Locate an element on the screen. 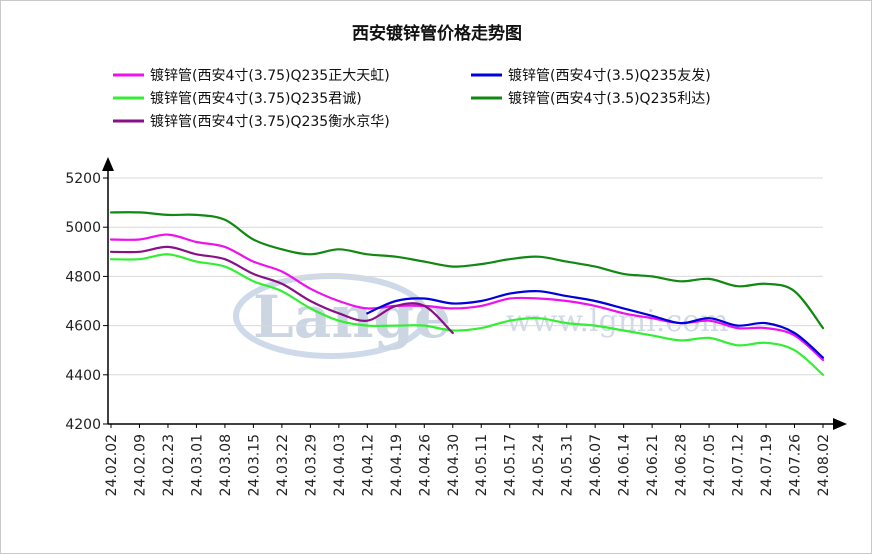 This screenshot has height=555, width=872. x-tick-label: 24.05.11 is located at coordinates (482, 465).